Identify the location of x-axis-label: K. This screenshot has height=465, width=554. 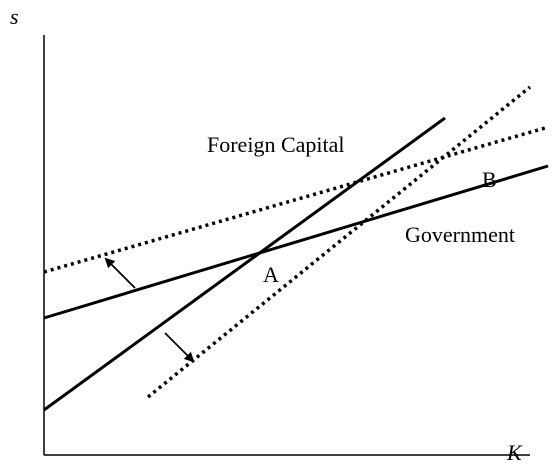
(514, 452).